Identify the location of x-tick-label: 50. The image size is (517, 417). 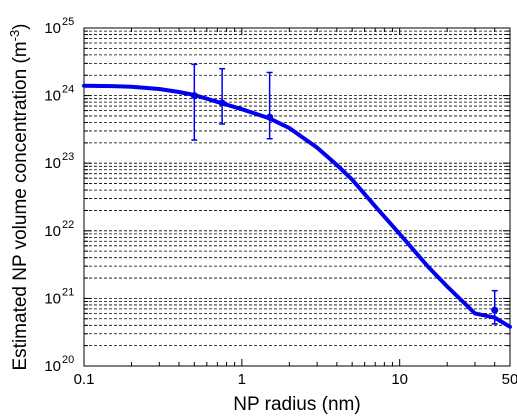
(509, 379).